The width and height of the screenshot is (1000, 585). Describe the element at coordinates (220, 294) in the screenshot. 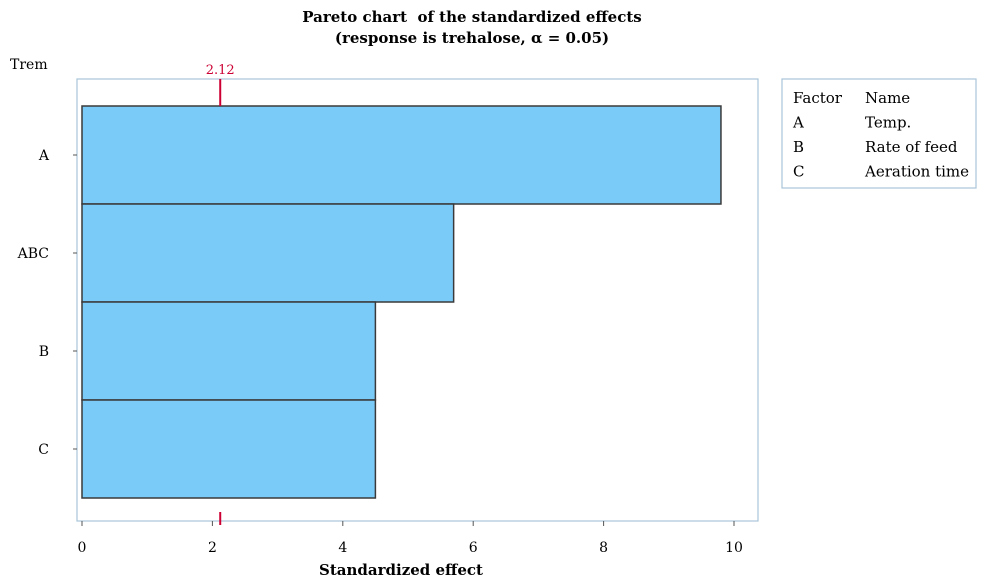

I see `reference-line-group: 2.12` at that location.